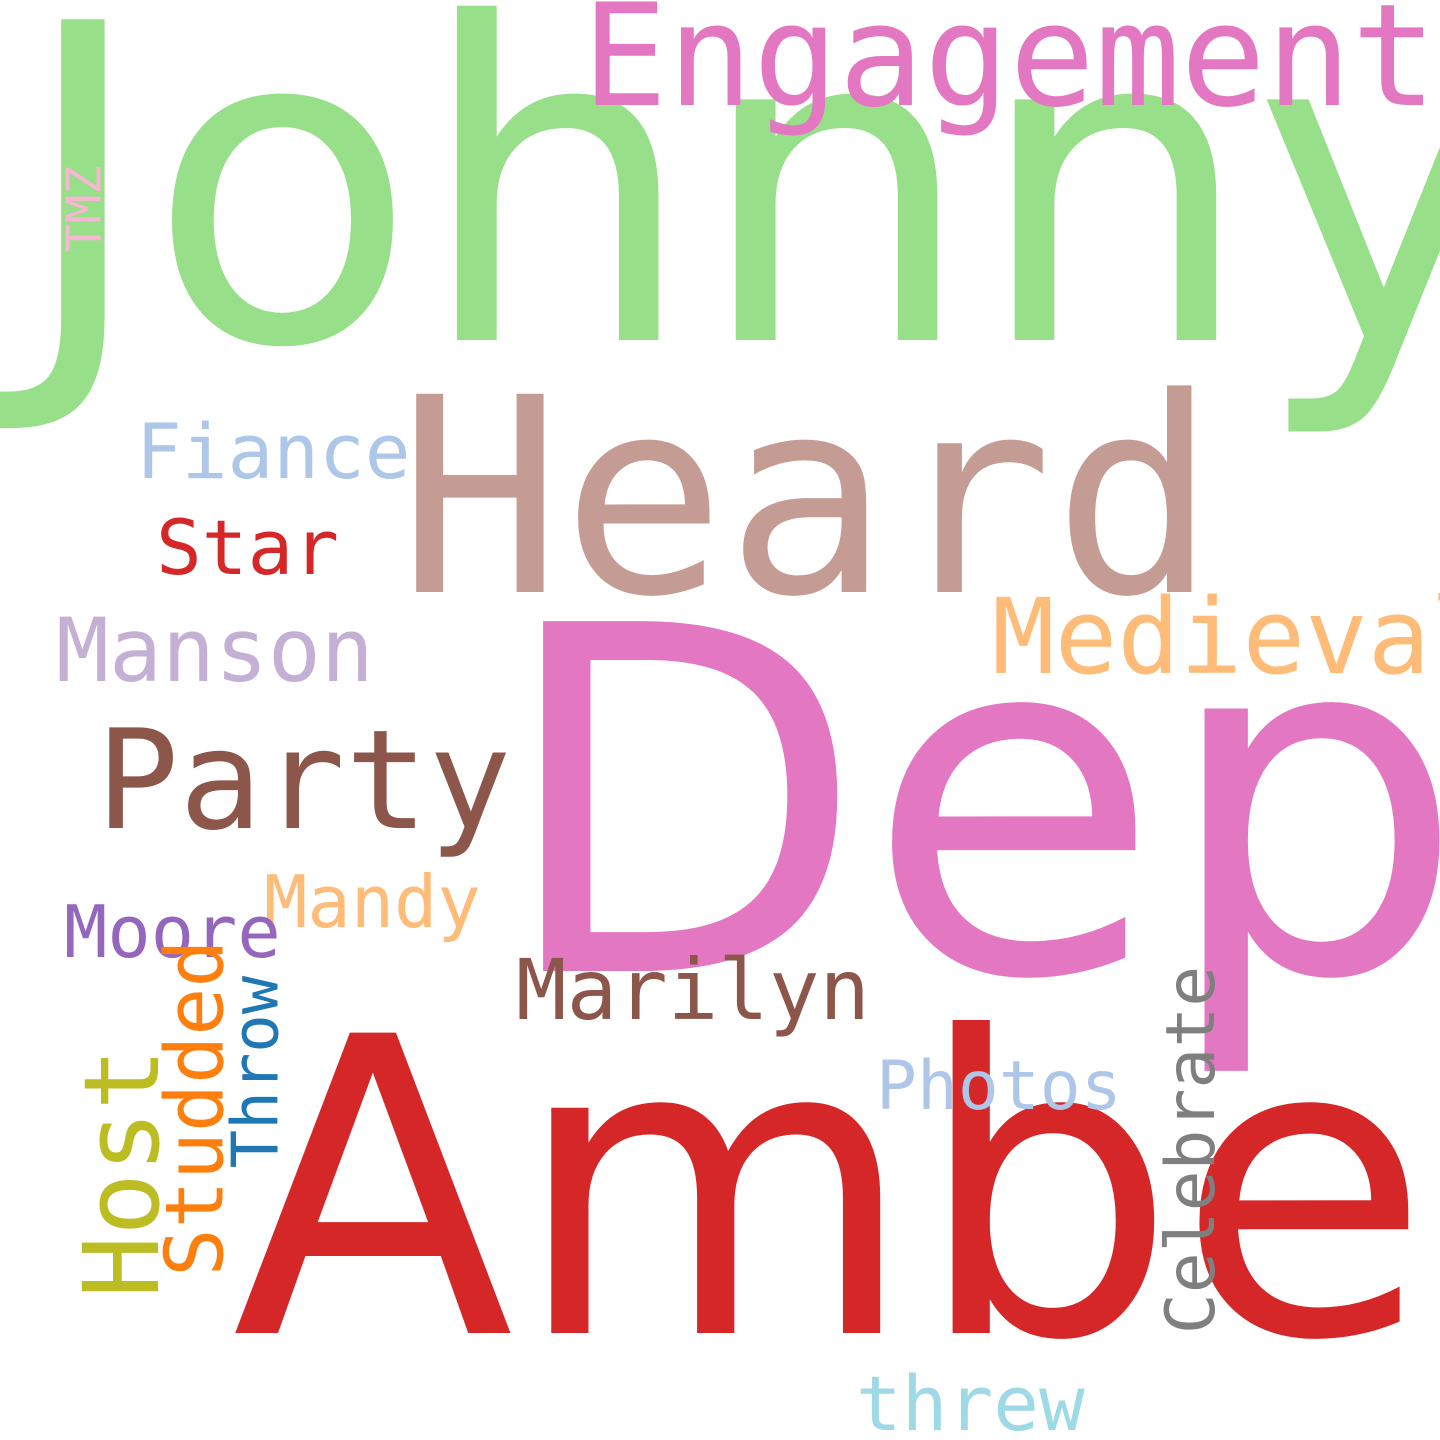  Describe the element at coordinates (273, 451) in the screenshot. I see `word-fiance: Fiance` at that location.